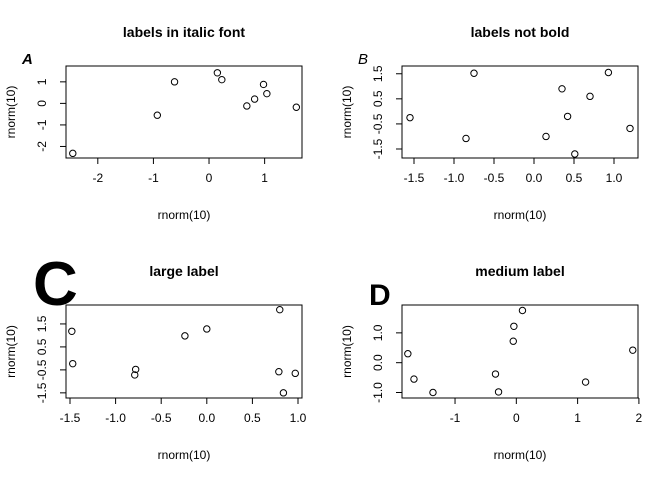  What do you see at coordinates (27, 59) in the screenshot?
I see `panel-label: A` at bounding box center [27, 59].